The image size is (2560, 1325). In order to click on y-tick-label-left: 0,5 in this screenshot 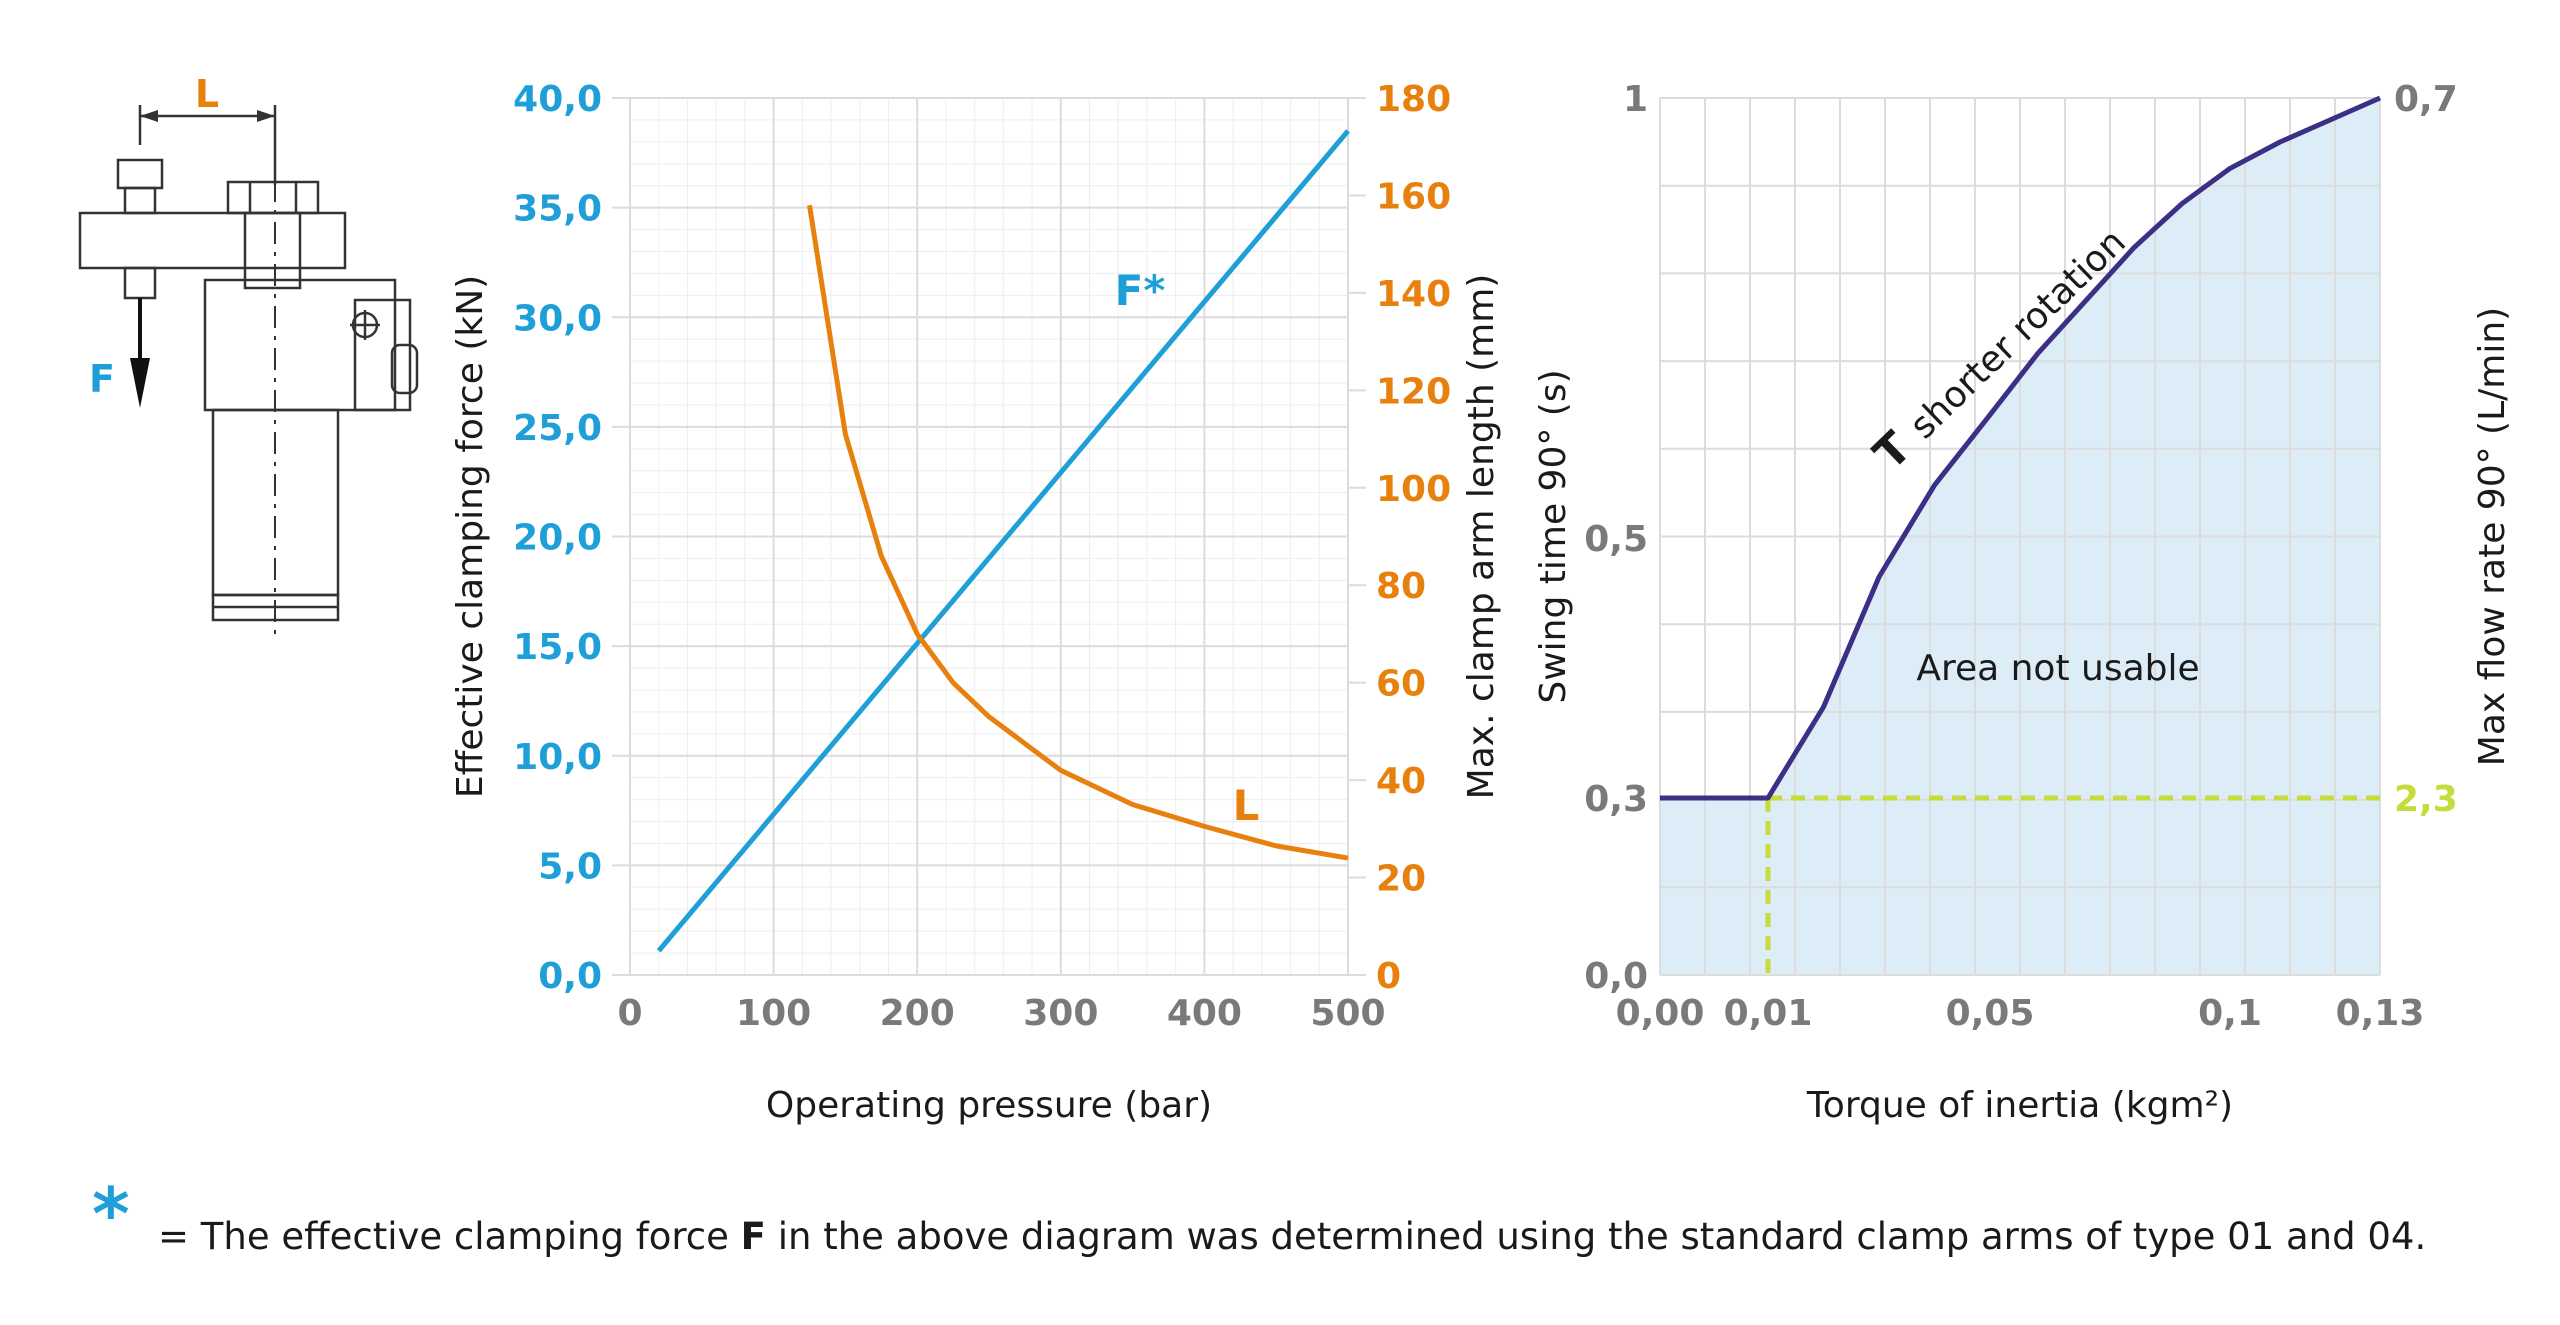, I will do `click(1616, 539)`.